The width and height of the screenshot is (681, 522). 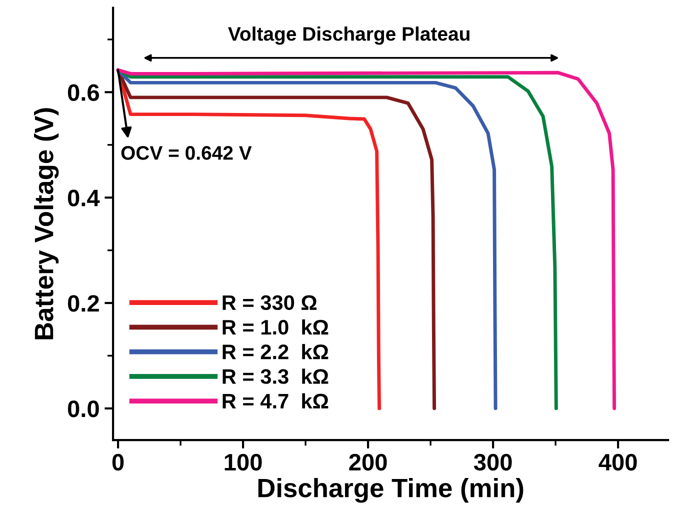 I want to click on y-tick-label: 0.0, so click(x=83, y=409).